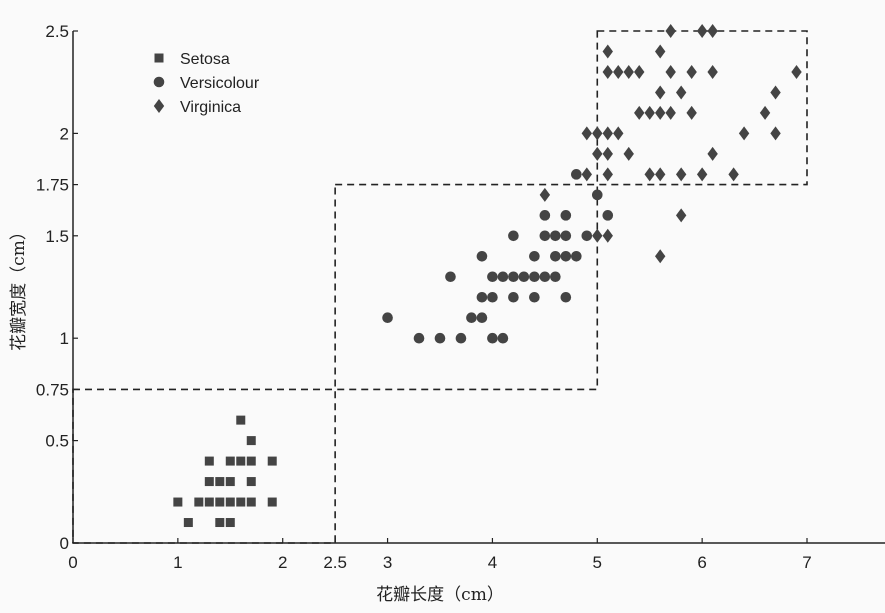 This screenshot has width=885, height=613. Describe the element at coordinates (220, 83) in the screenshot. I see `legend-label-versicolour: Versicolour` at that location.